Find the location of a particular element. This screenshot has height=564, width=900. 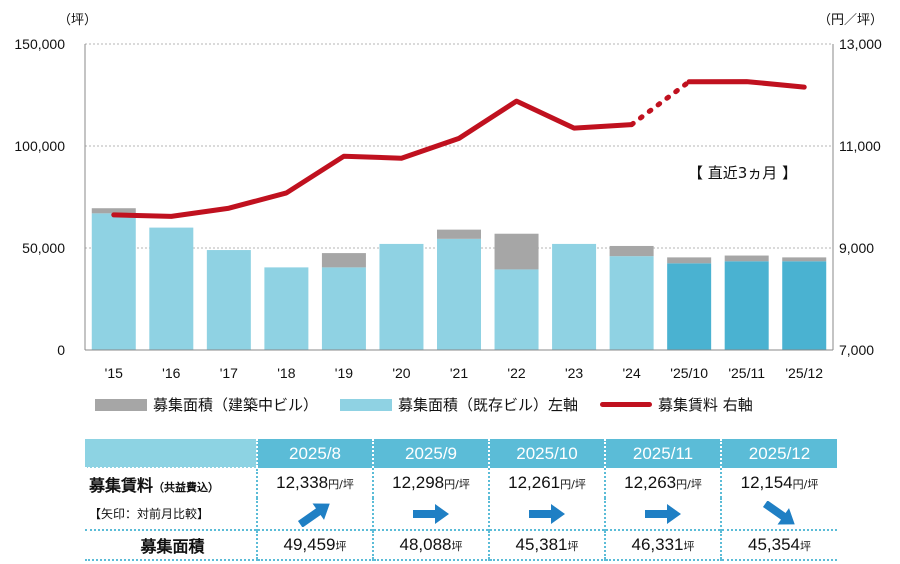

legend-swatch-rent is located at coordinates (626, 404).